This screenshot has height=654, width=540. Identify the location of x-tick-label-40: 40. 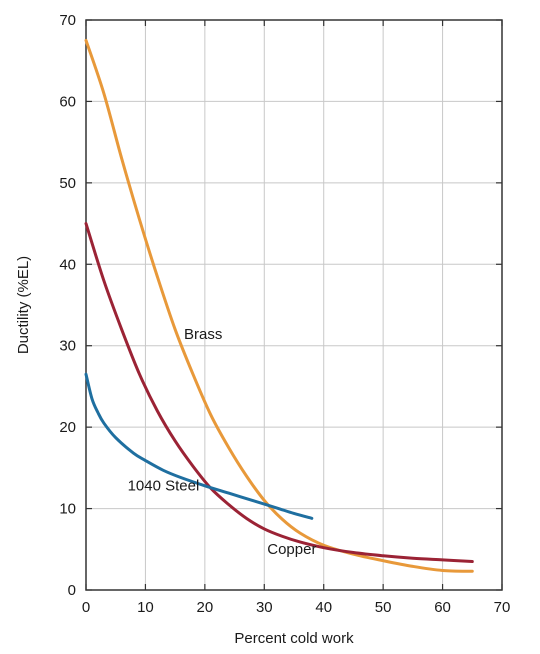
(323, 607).